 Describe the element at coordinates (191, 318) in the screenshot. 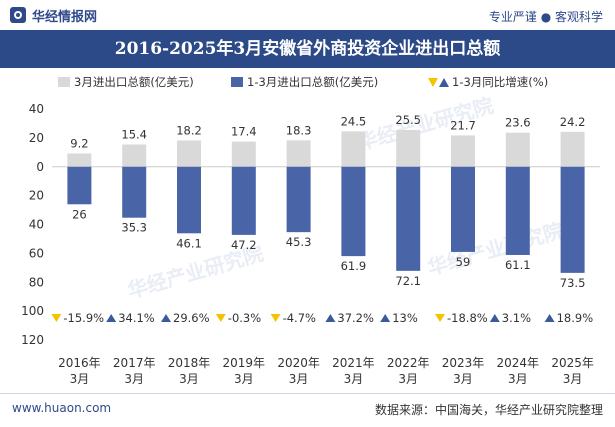

I see `growth-label: 29.6%` at that location.